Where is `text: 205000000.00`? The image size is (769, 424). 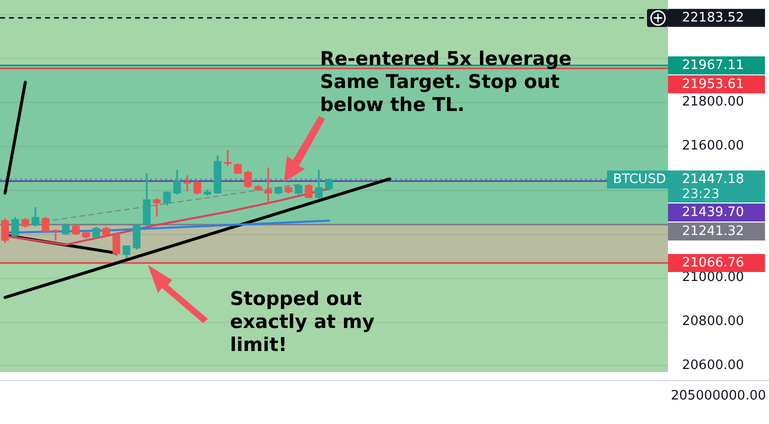
text: 205000000.00 is located at coordinates (718, 396).